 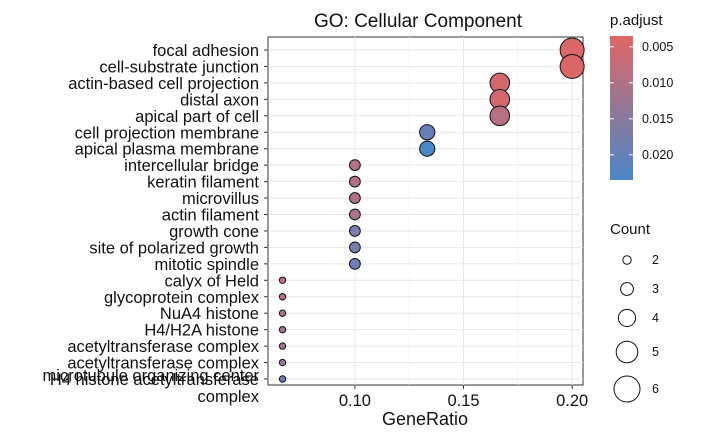 I want to click on y-tick-label: mitotic spindle, so click(x=206, y=265).